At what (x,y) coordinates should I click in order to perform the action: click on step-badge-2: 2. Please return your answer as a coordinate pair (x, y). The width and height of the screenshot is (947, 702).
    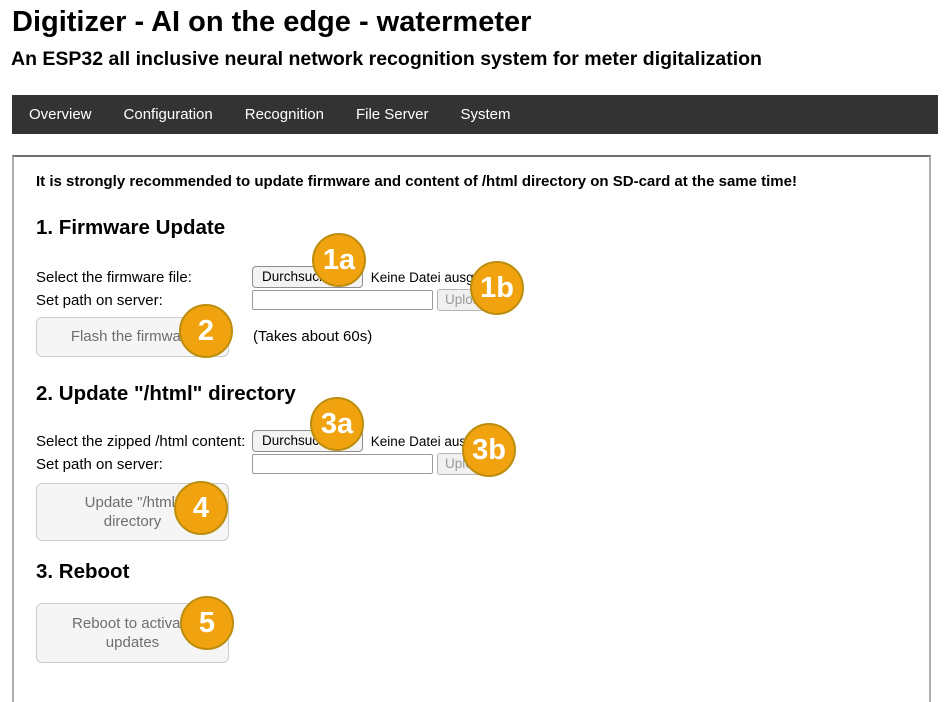
    Looking at the image, I should click on (206, 331).